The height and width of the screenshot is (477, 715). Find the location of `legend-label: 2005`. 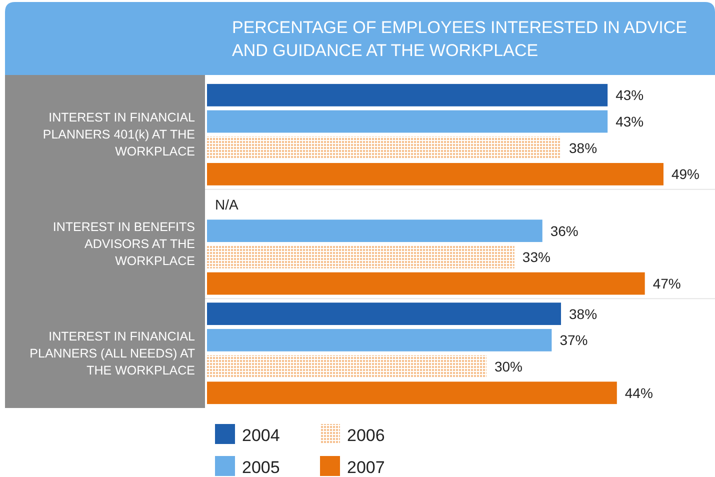

legend-label: 2005 is located at coordinates (261, 467).